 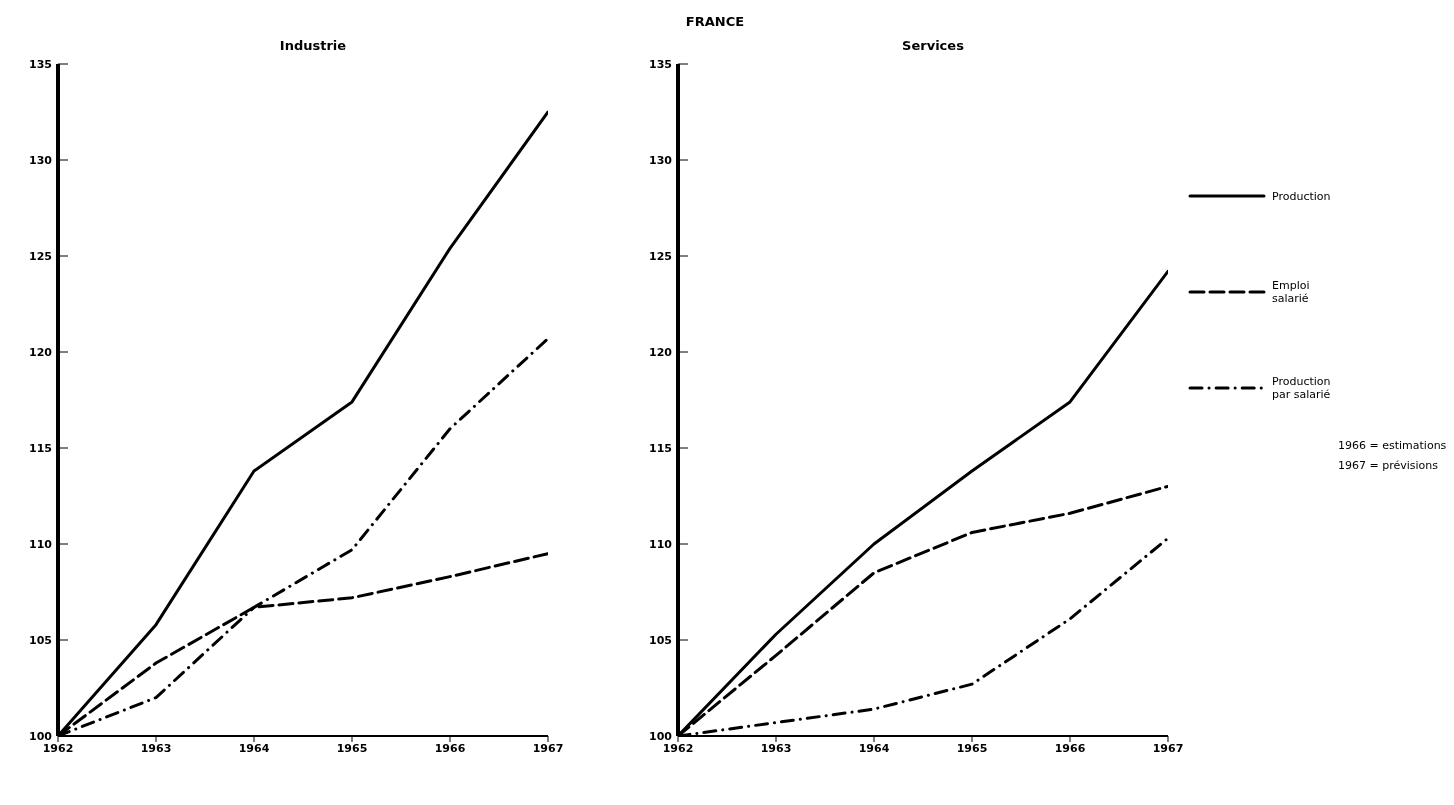 I want to click on text: 1967 = prévisions, so click(x=1389, y=466).